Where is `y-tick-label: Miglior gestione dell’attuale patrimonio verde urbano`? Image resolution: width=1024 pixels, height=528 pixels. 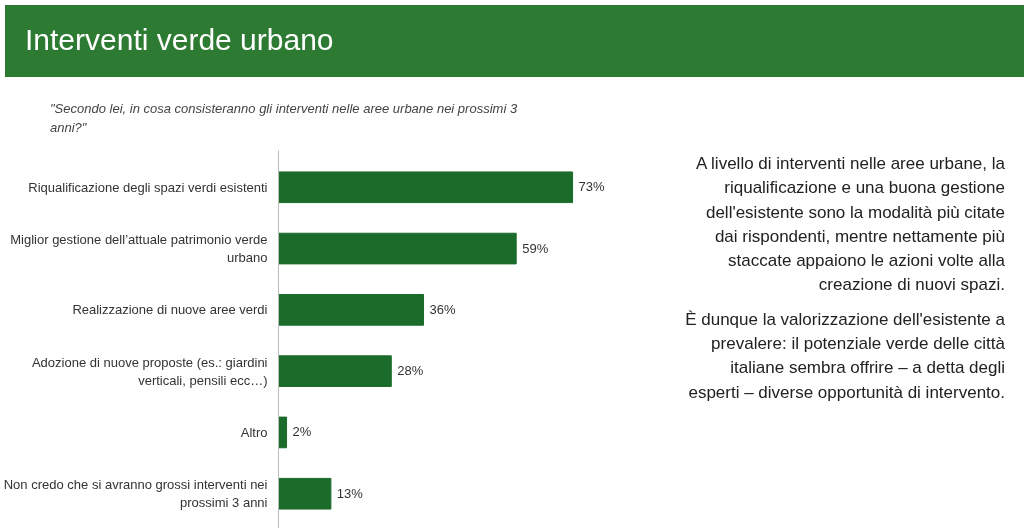 y-tick-label: Miglior gestione dell’attuale patrimonio verde urbano is located at coordinates (139, 249).